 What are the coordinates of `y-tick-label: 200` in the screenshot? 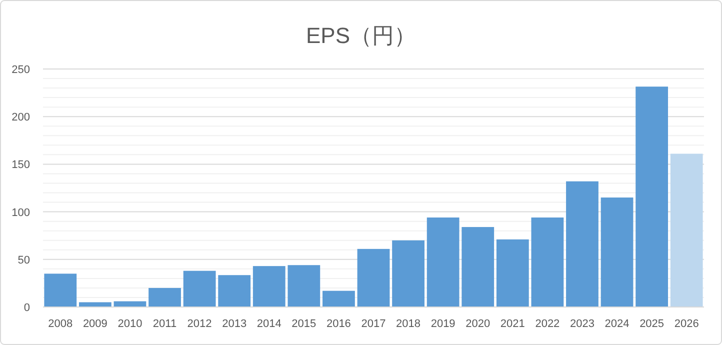 It's located at (21, 118).